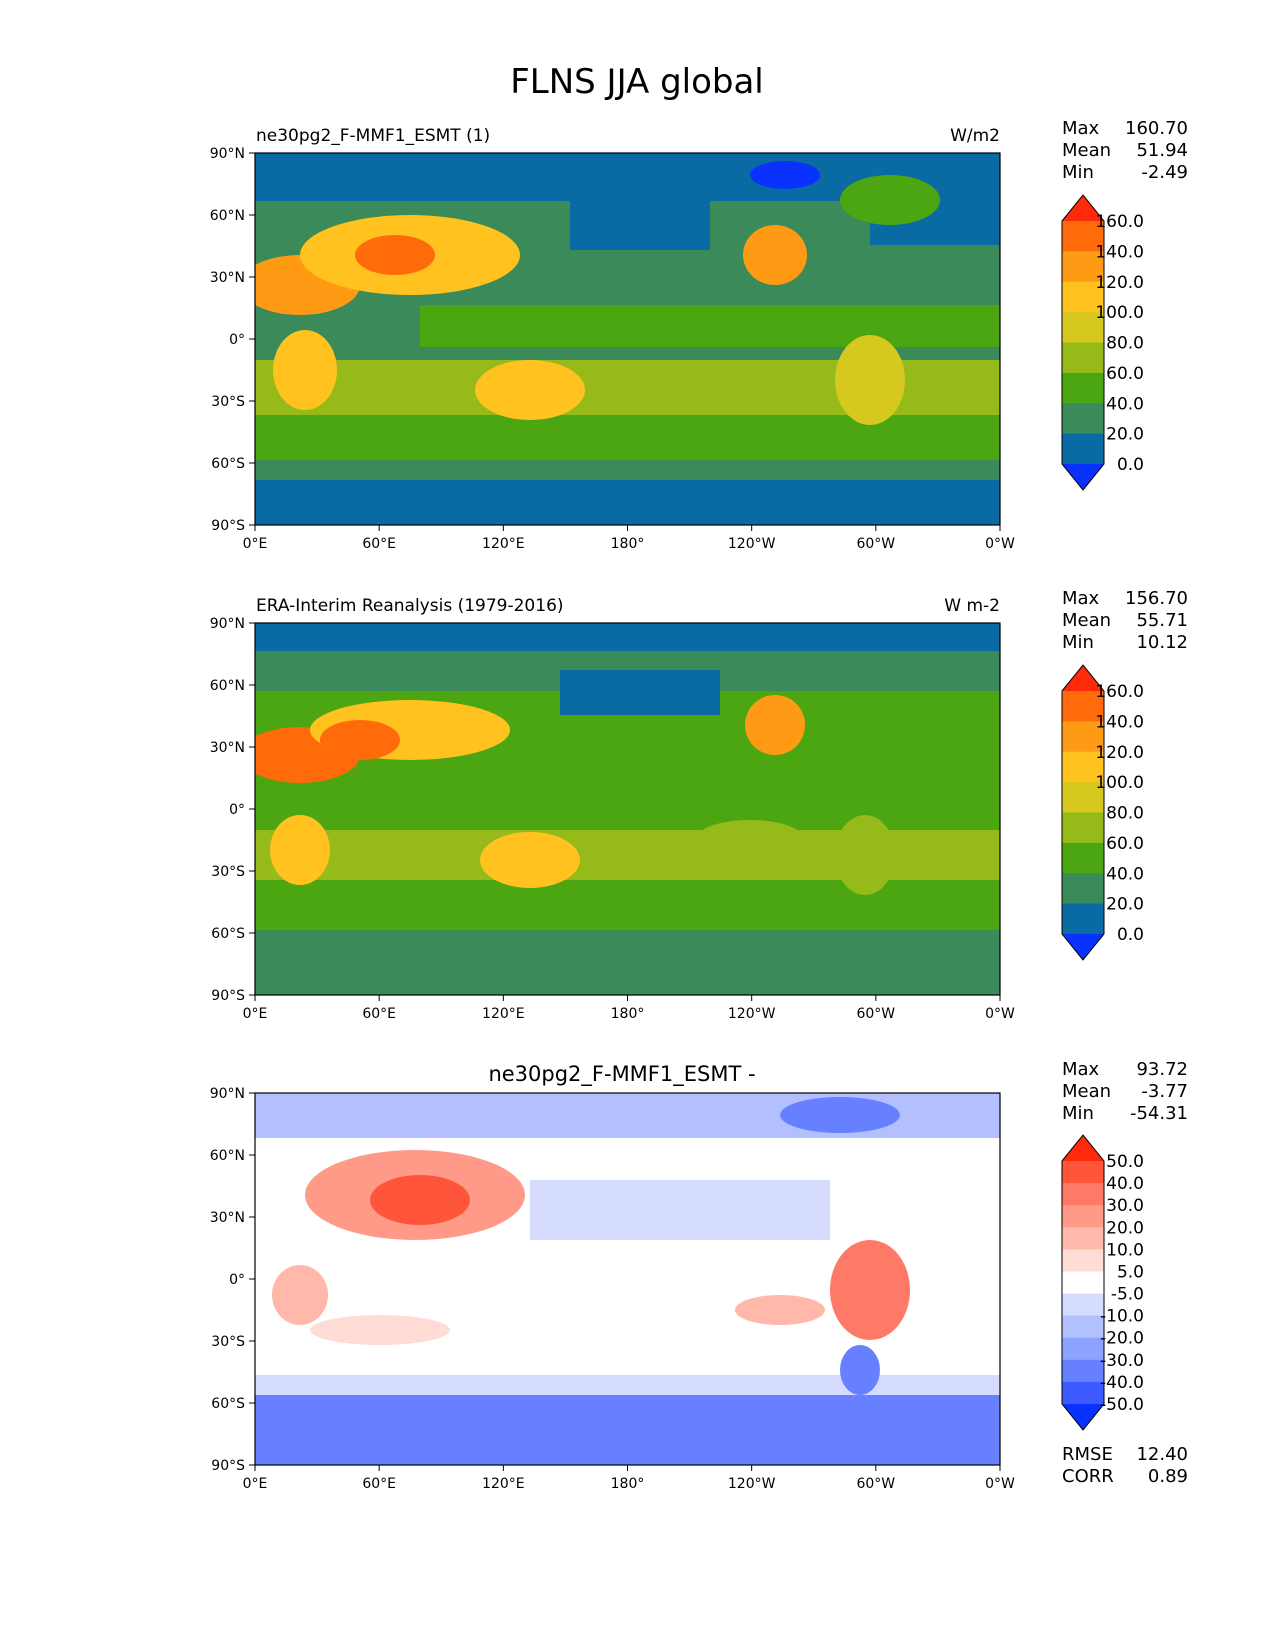  What do you see at coordinates (752, 1014) in the screenshot?
I see `x-tick-label: 120°W` at bounding box center [752, 1014].